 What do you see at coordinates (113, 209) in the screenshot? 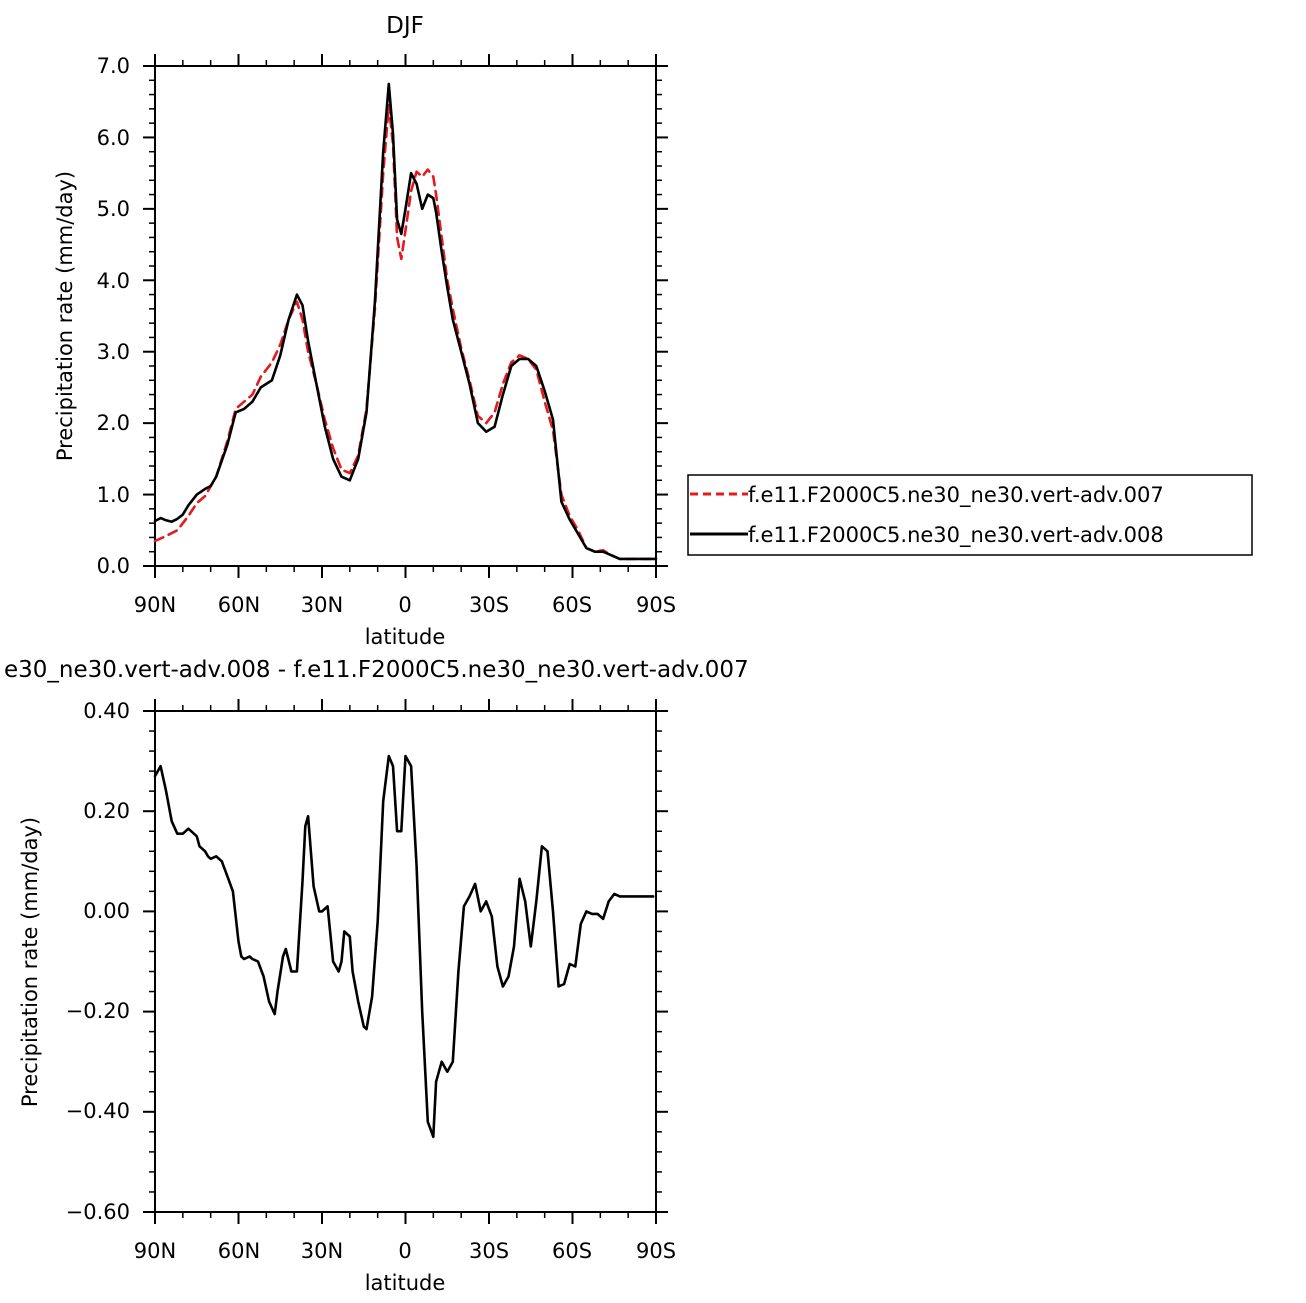
I see `top-y-tick-label: 5.0` at bounding box center [113, 209].